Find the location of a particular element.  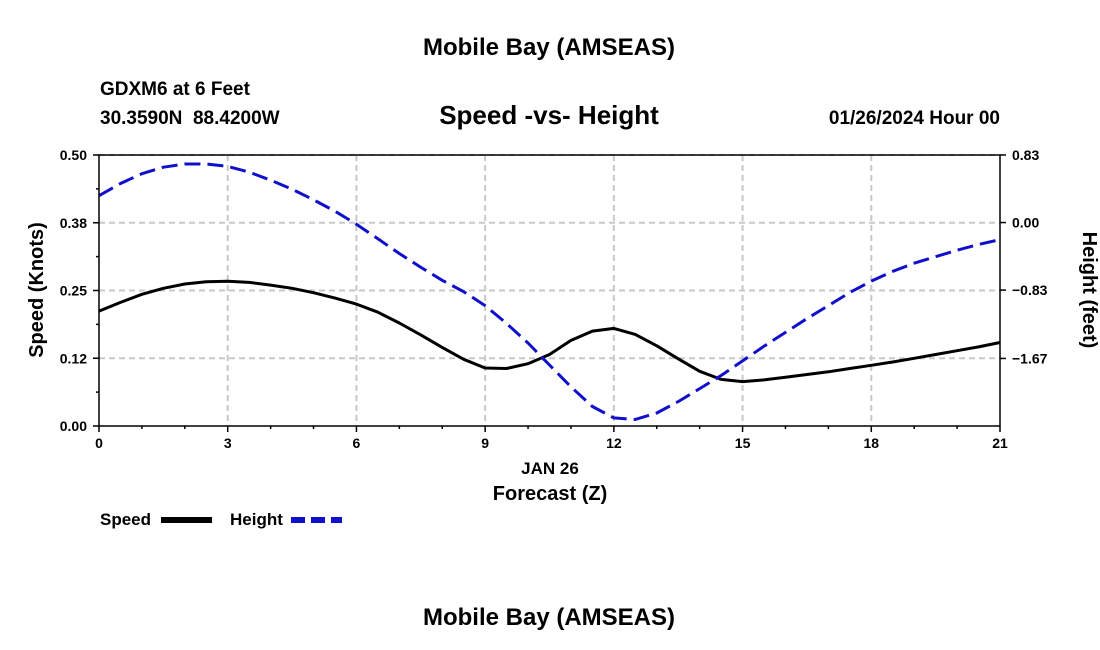

x-tick-label: 15 is located at coordinates (743, 443).